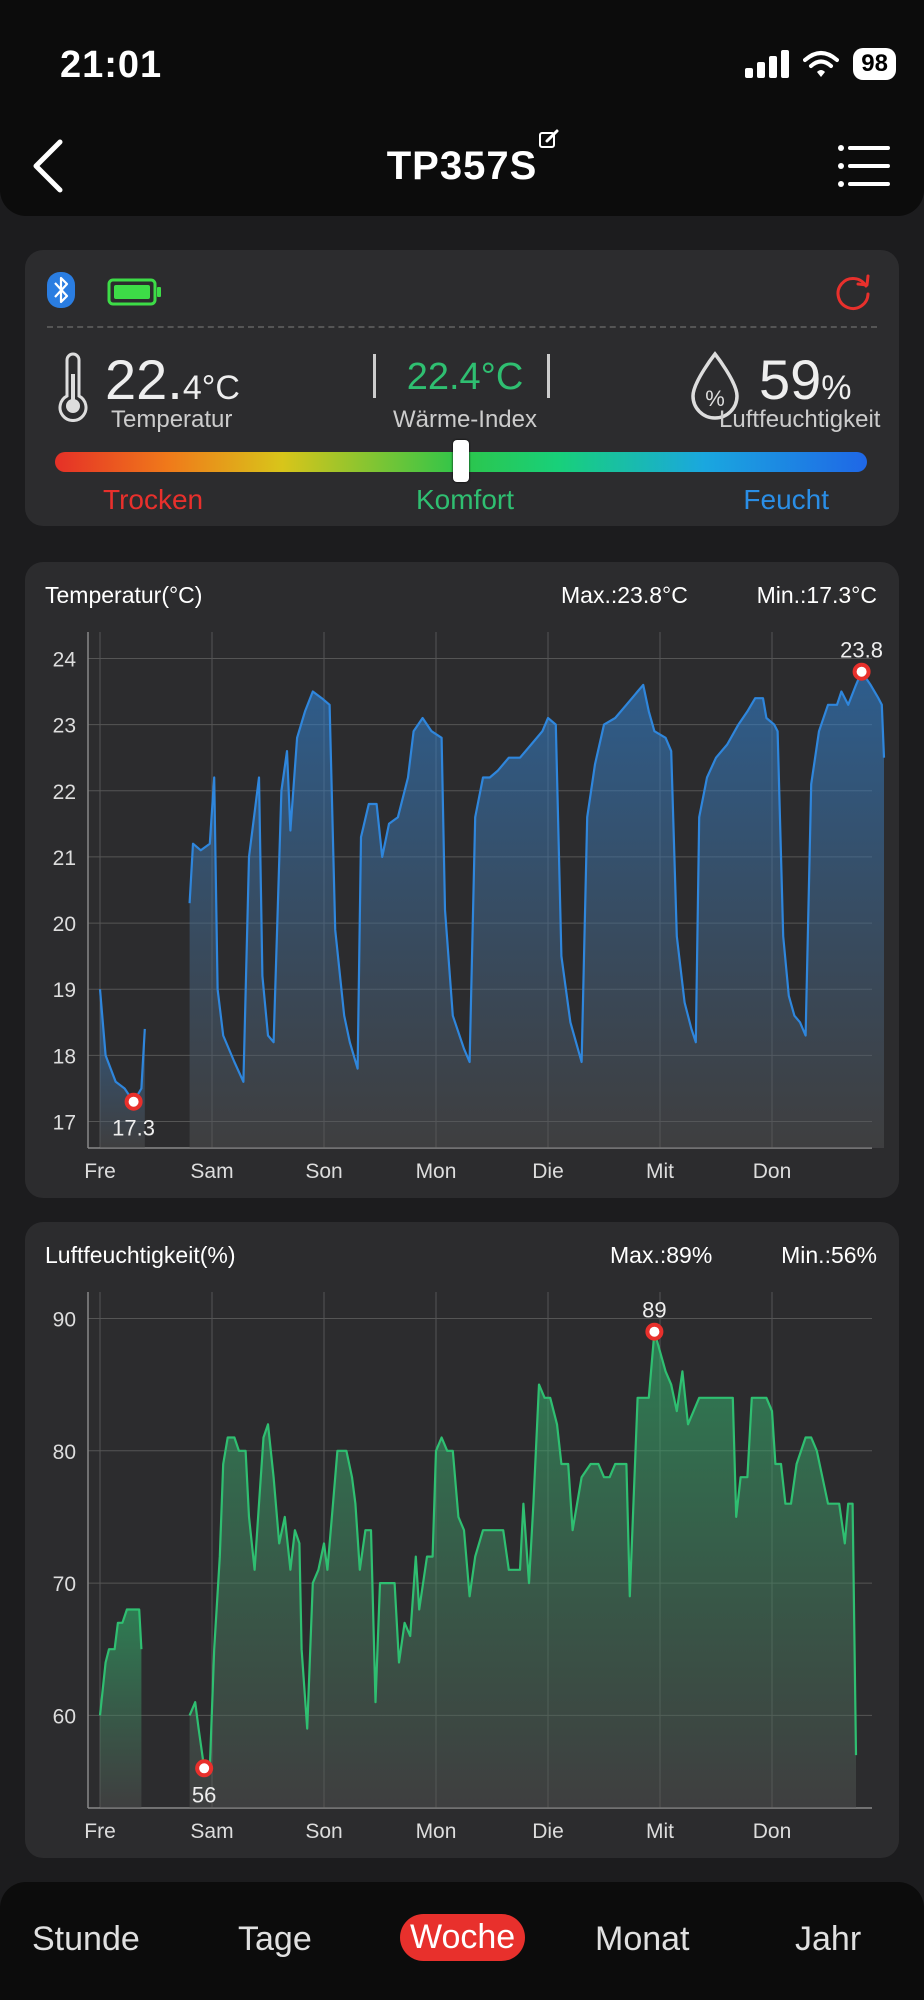 This screenshot has width=924, height=2000. I want to click on y-tick-label: 17, so click(64, 1123).